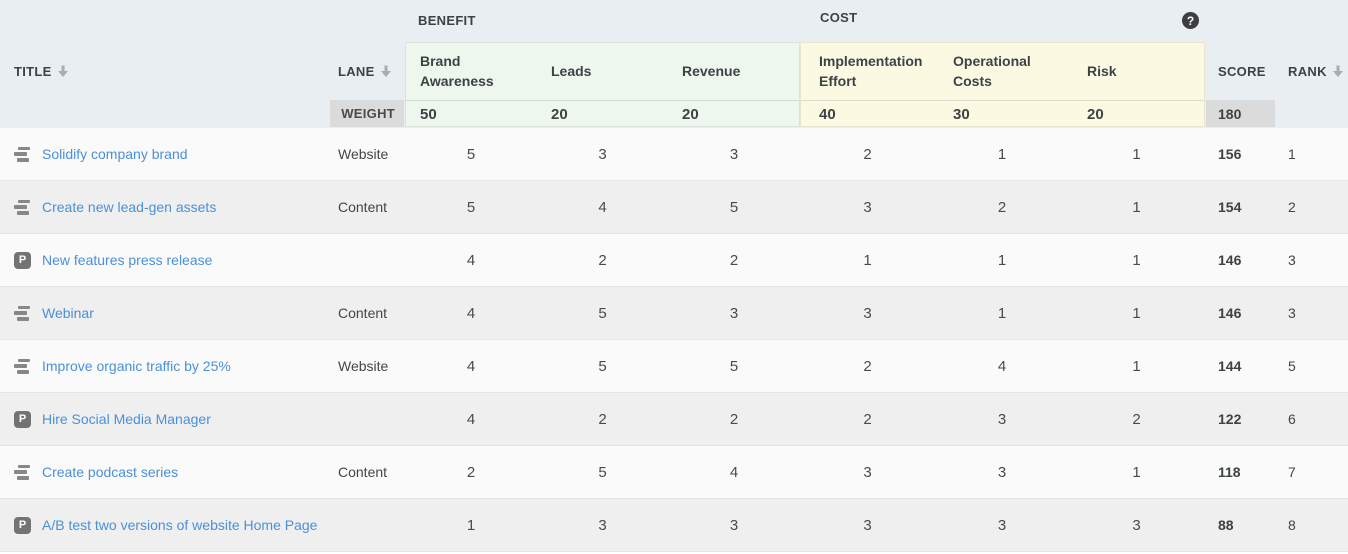 This screenshot has width=1348, height=554. I want to click on title-cell: Improve organic traffic by 25%, so click(165, 366).